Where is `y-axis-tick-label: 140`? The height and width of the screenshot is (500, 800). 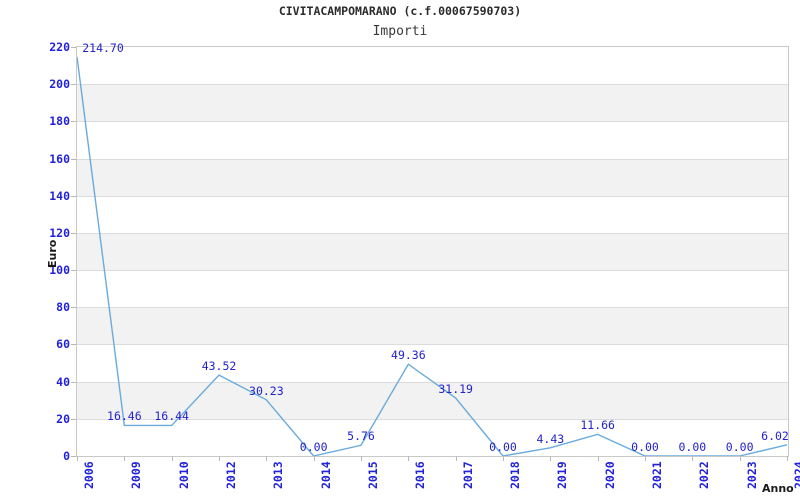 y-axis-tick-label: 140 is located at coordinates (59, 195).